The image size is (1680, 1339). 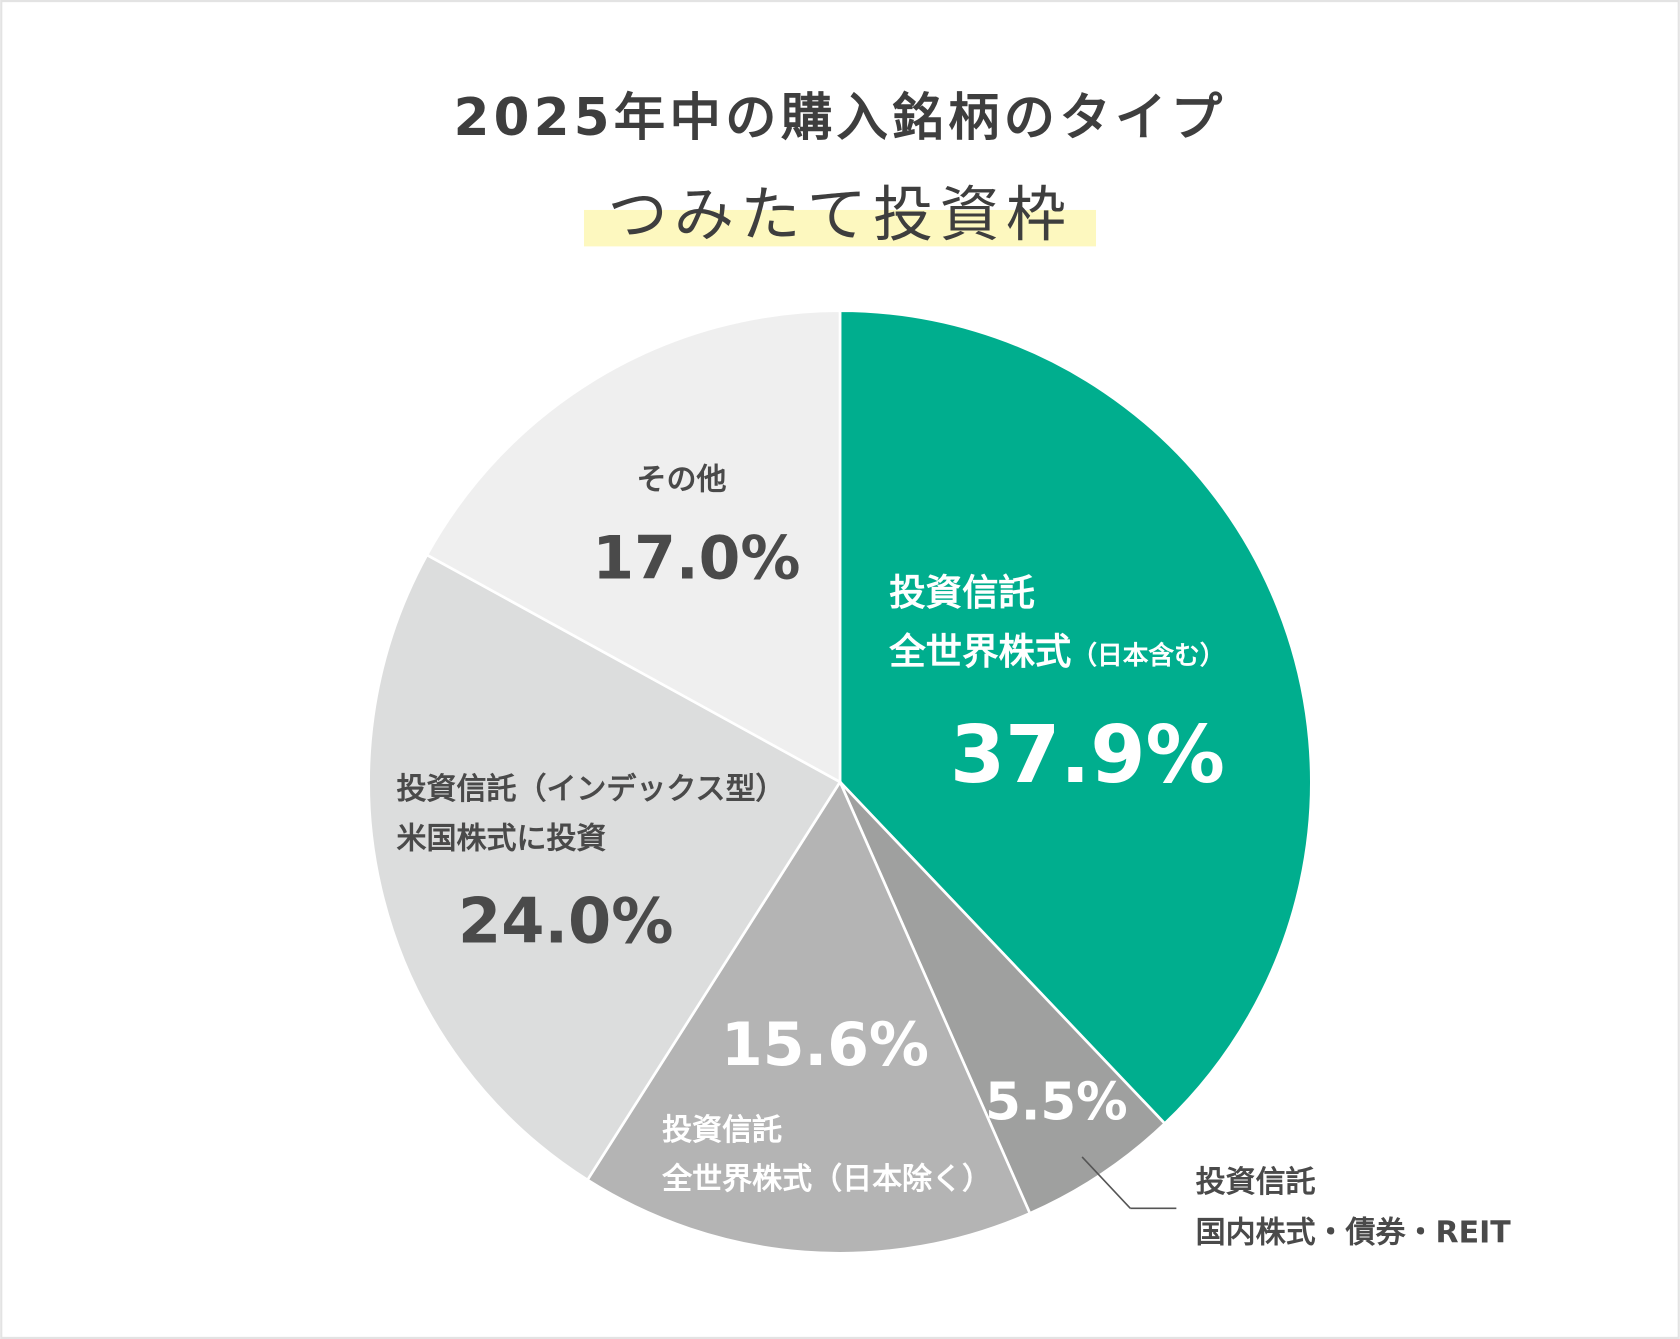 I want to click on slice-label-2-line-0: 投資信託, so click(x=722, y=1130).